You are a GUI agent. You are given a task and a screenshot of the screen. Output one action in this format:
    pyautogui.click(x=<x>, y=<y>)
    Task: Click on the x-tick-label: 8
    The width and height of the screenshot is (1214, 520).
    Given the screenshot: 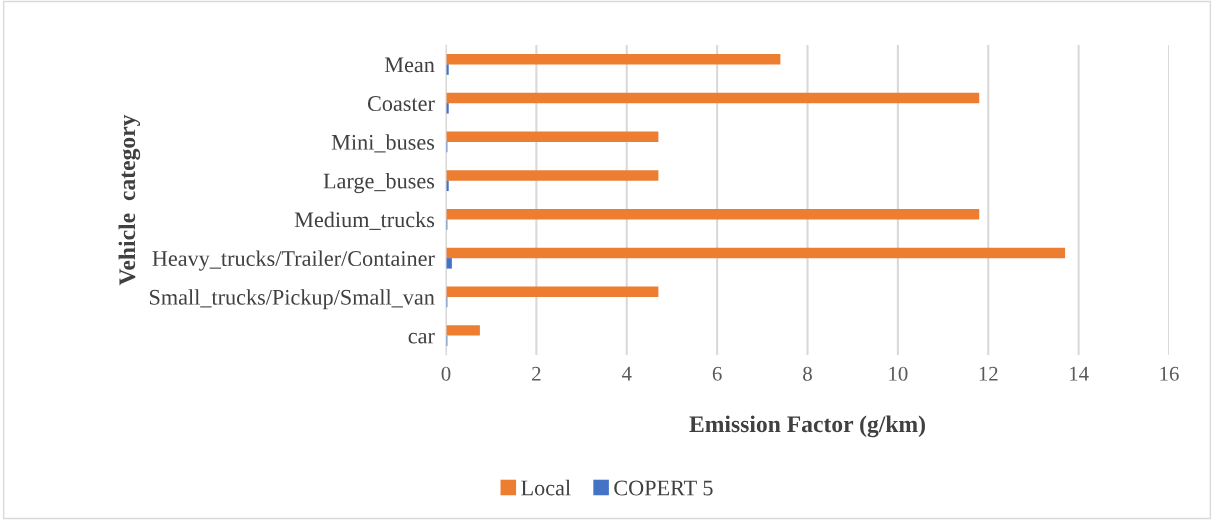 What is the action you would take?
    pyautogui.click(x=807, y=373)
    